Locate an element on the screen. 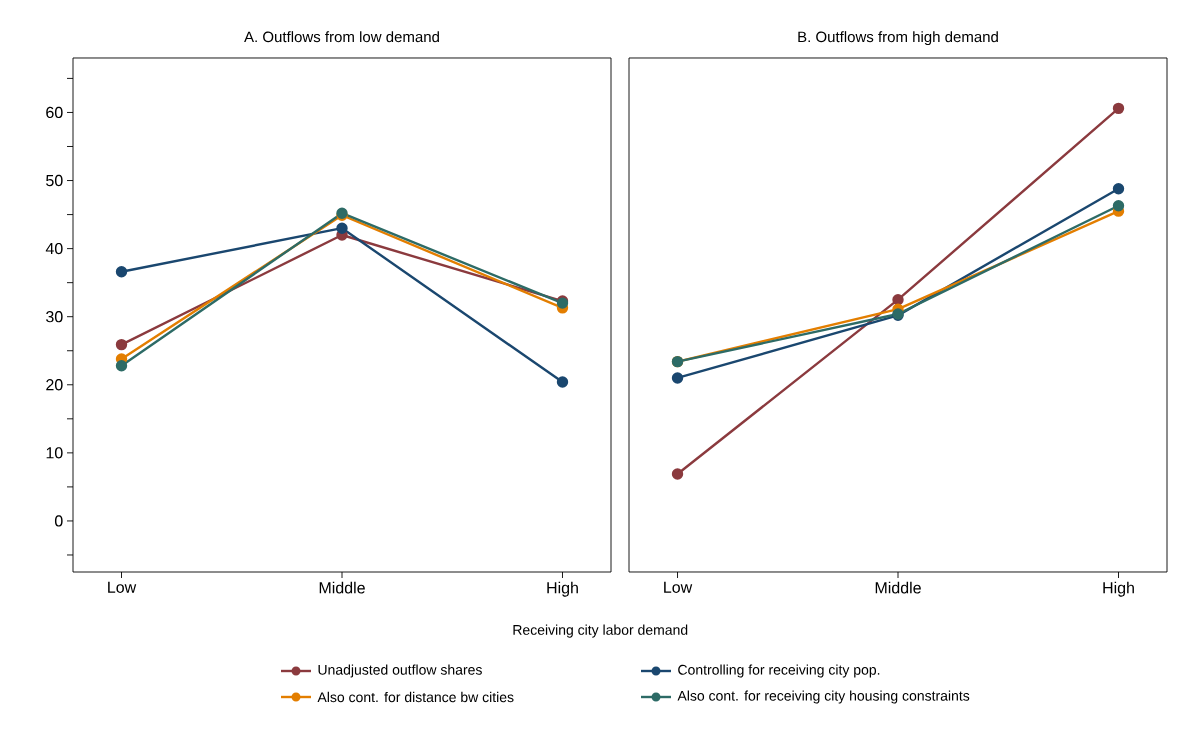 This screenshot has width=1188, height=734. legend-label: Also cont. for receiving city housing constraints is located at coordinates (823, 697).